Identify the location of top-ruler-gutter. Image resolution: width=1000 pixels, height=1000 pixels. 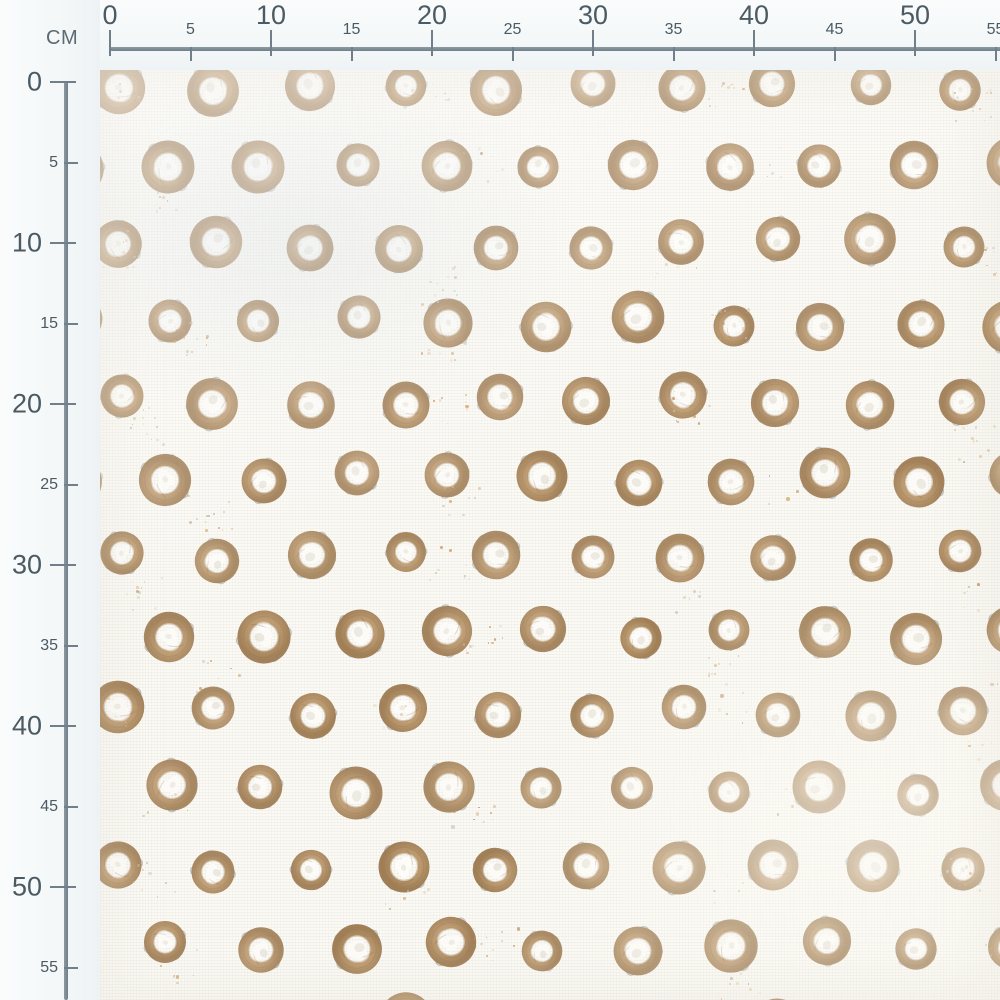
(500, 35).